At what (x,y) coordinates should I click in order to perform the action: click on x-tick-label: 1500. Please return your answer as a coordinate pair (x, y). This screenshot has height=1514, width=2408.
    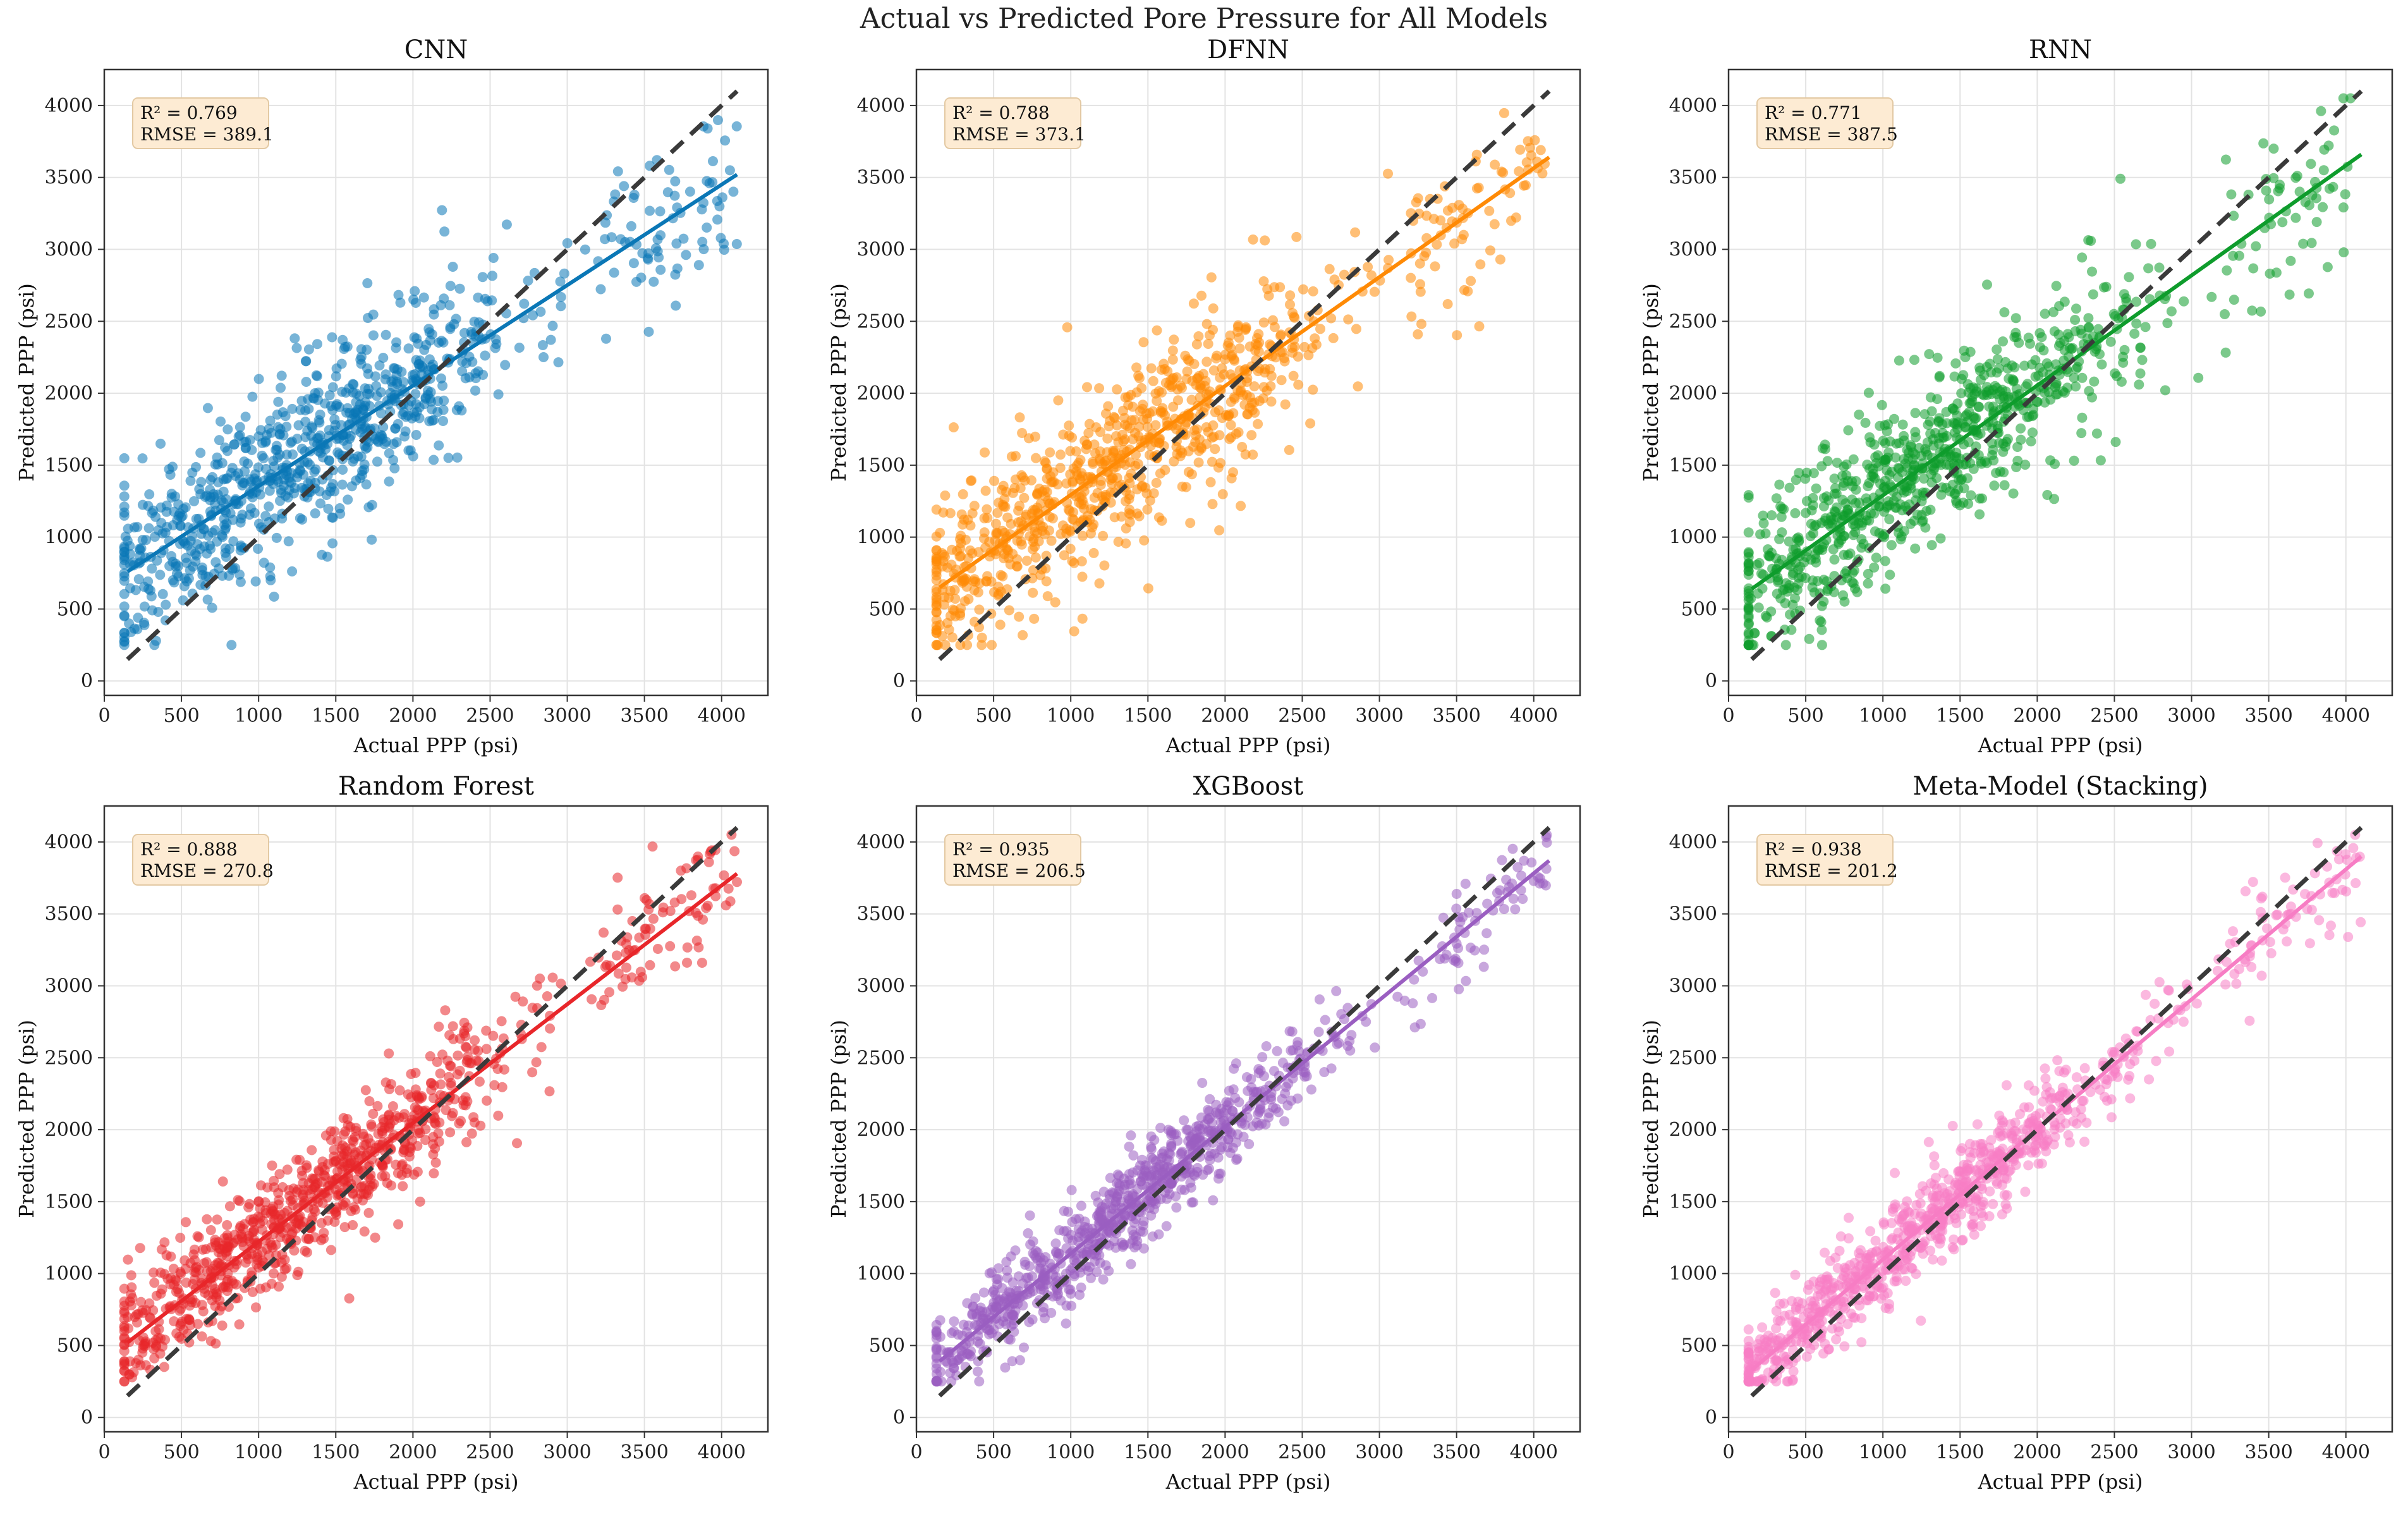
    Looking at the image, I should click on (336, 1452).